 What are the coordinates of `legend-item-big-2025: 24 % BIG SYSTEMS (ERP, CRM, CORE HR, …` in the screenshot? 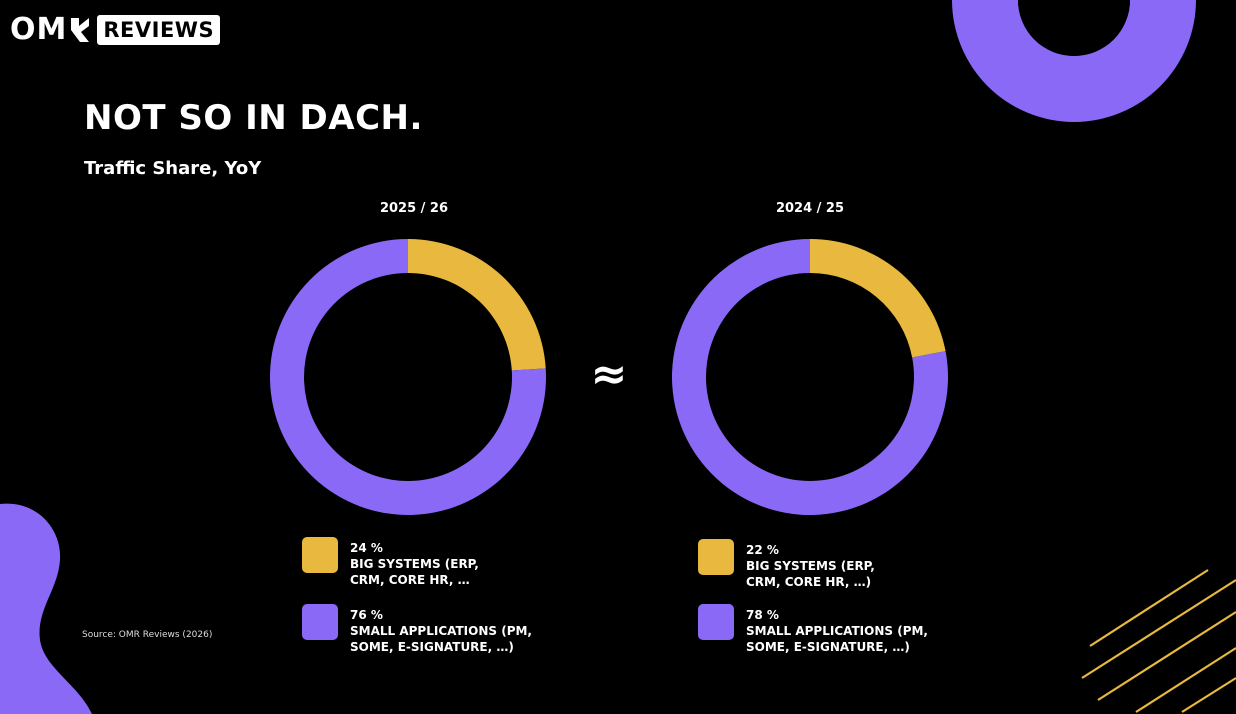 It's located at (390, 562).